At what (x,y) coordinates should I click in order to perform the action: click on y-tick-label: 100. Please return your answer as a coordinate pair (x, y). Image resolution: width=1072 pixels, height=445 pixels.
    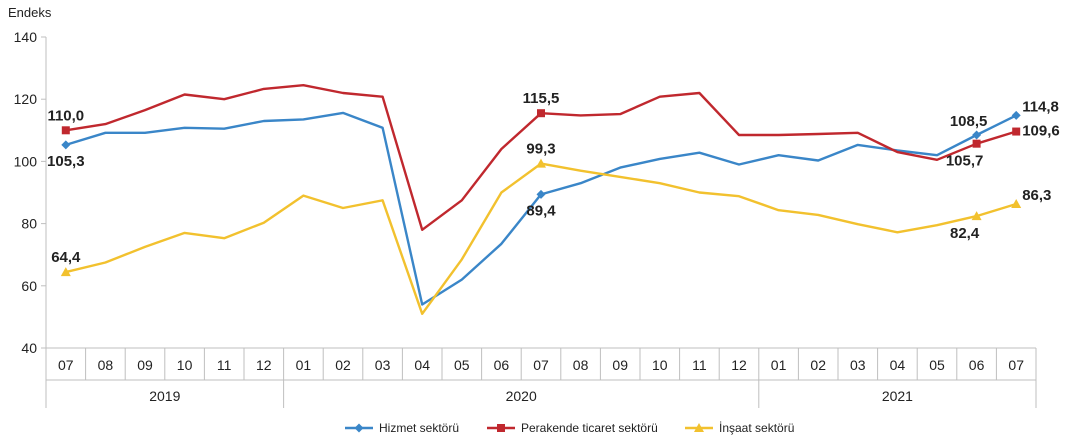
    Looking at the image, I should click on (26, 161).